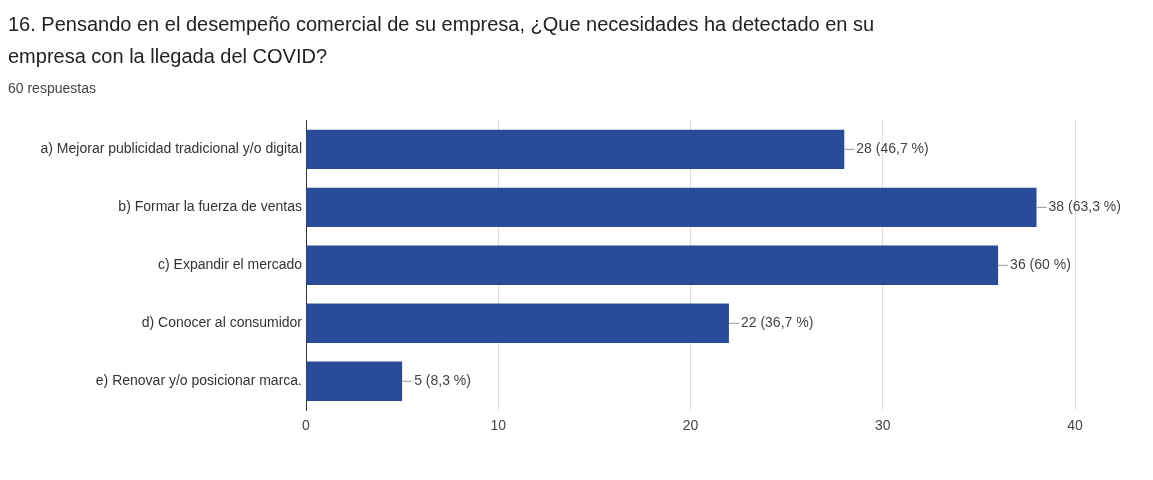  What do you see at coordinates (690, 425) in the screenshot?
I see `x-tick-label: 20` at bounding box center [690, 425].